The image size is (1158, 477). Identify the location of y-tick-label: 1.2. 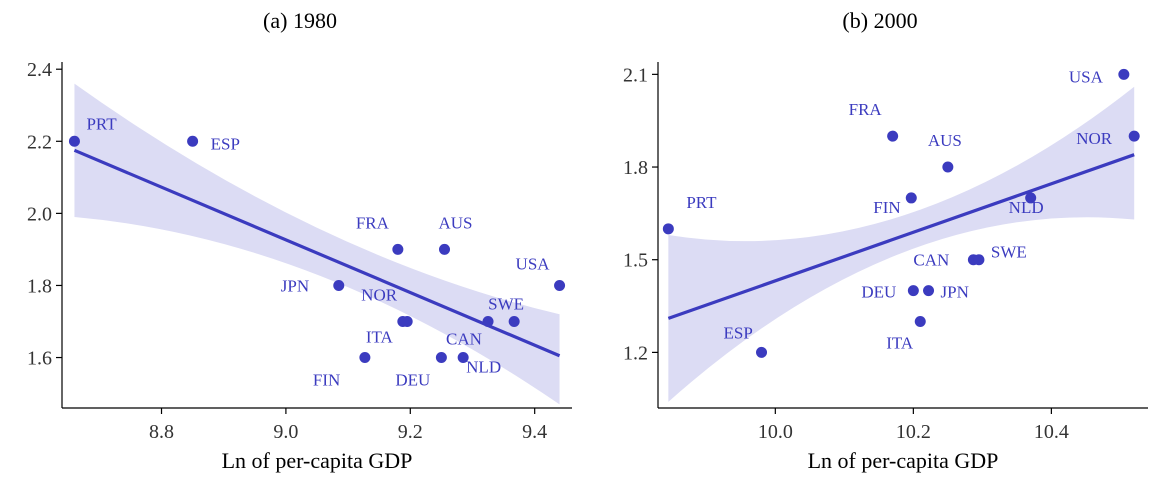
(635, 353).